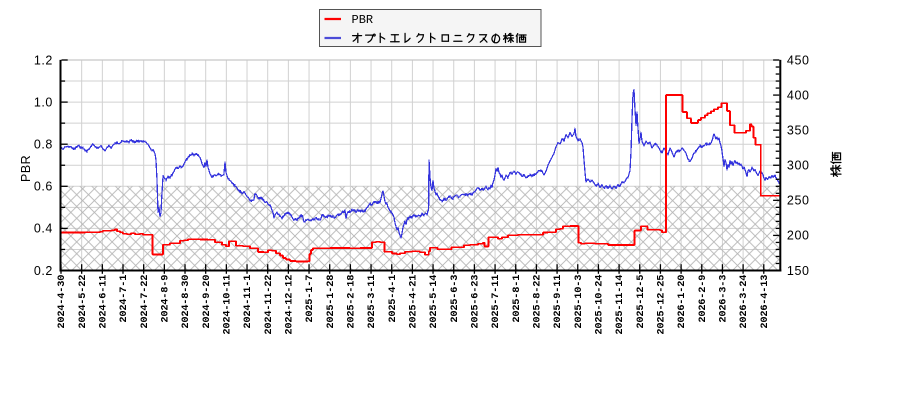  I want to click on svg-text: 2024-8-9, so click(165, 299).